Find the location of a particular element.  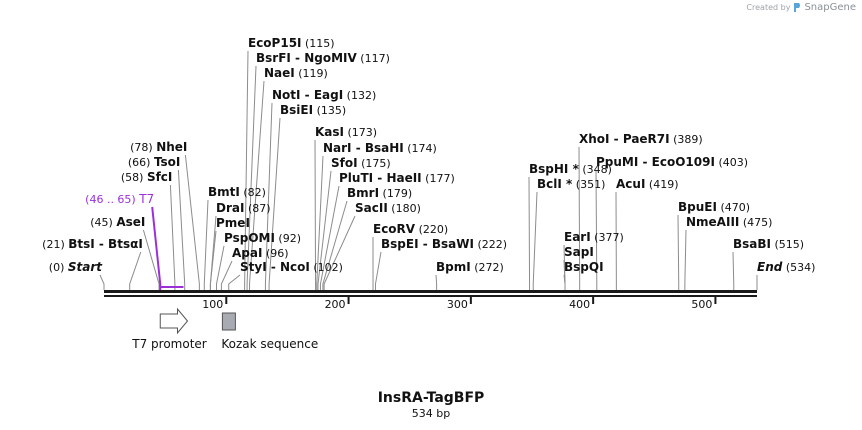

site-label-text: (58) SfcI is located at coordinates (147, 177).